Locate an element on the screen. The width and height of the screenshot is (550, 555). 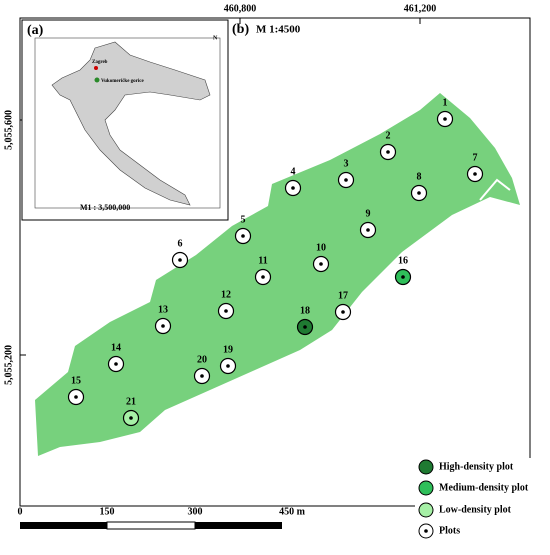
scale-label: 300 is located at coordinates (195, 511).